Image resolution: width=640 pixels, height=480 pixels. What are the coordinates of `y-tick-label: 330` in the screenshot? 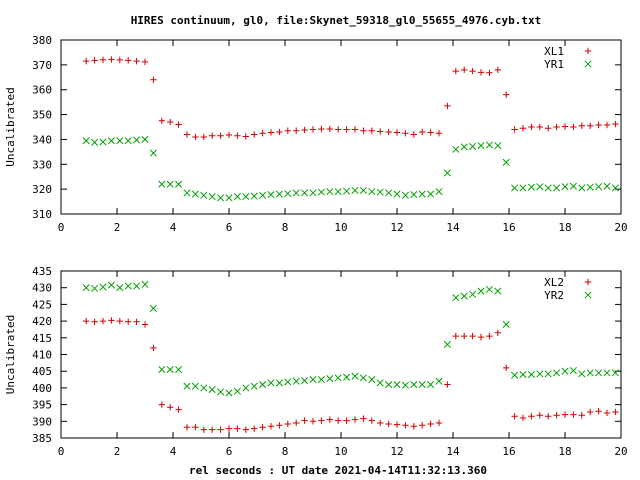 It's located at (42, 164).